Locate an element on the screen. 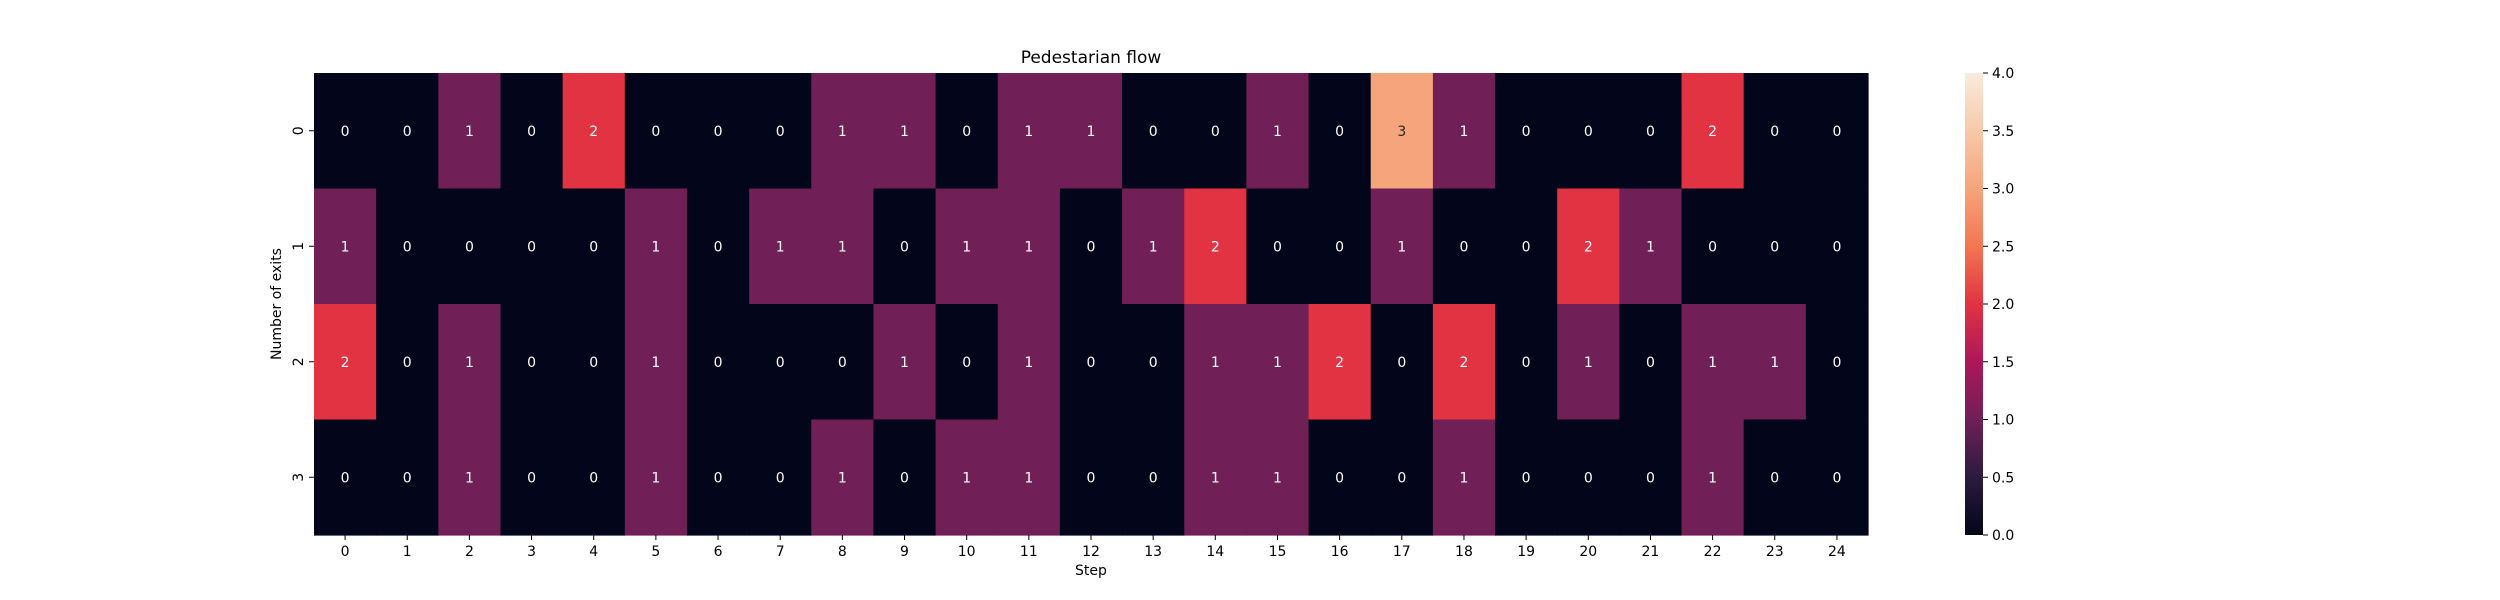 The height and width of the screenshot is (600, 2500). heatmap-cell-r3-c18 is located at coordinates (1464, 477).